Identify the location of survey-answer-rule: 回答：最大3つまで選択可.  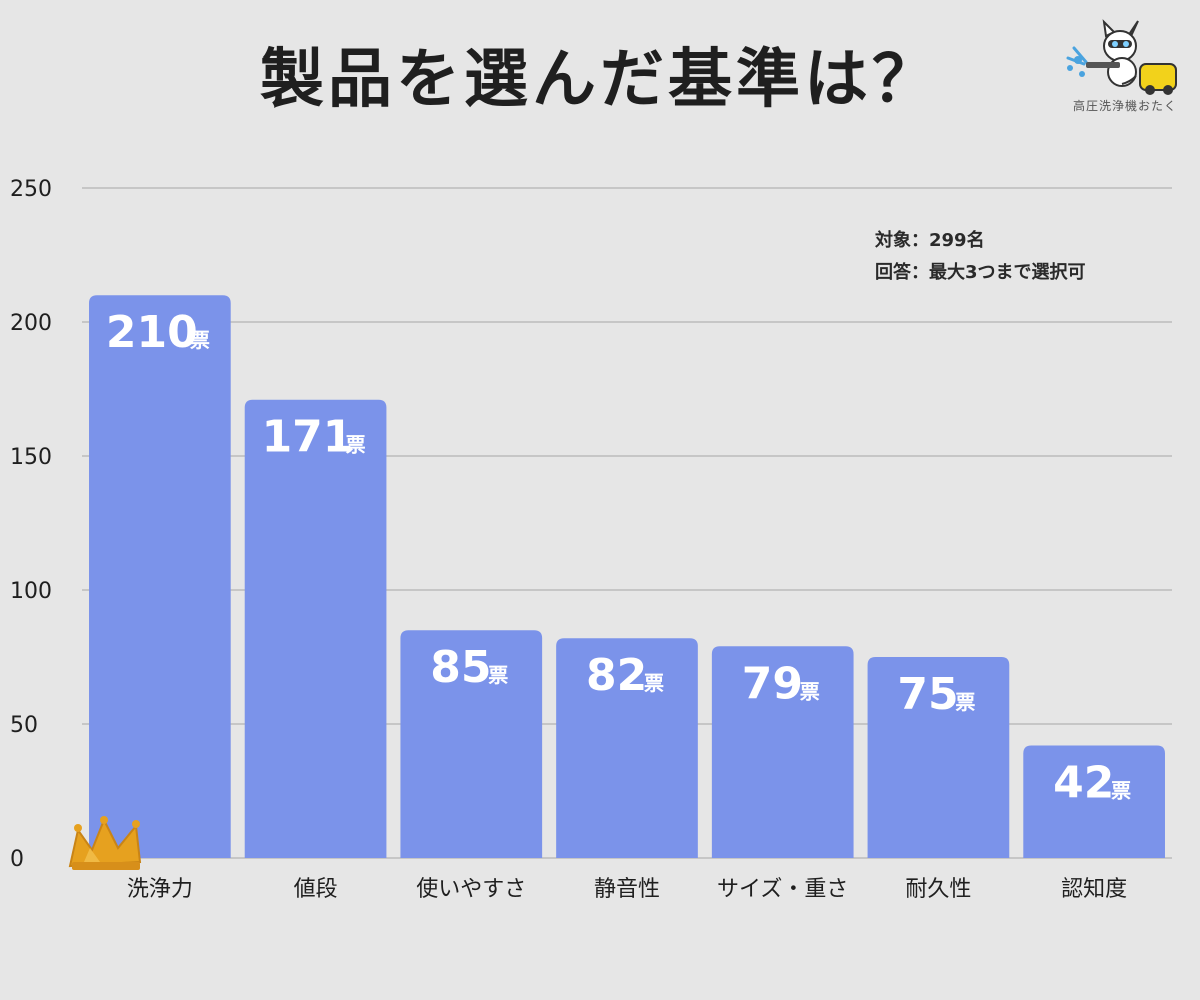
(980, 272).